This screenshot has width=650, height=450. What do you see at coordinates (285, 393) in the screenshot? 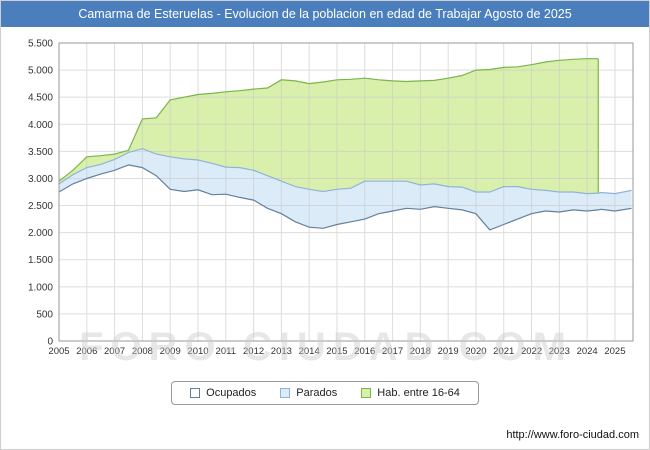
I see `legend-swatch-parados` at bounding box center [285, 393].